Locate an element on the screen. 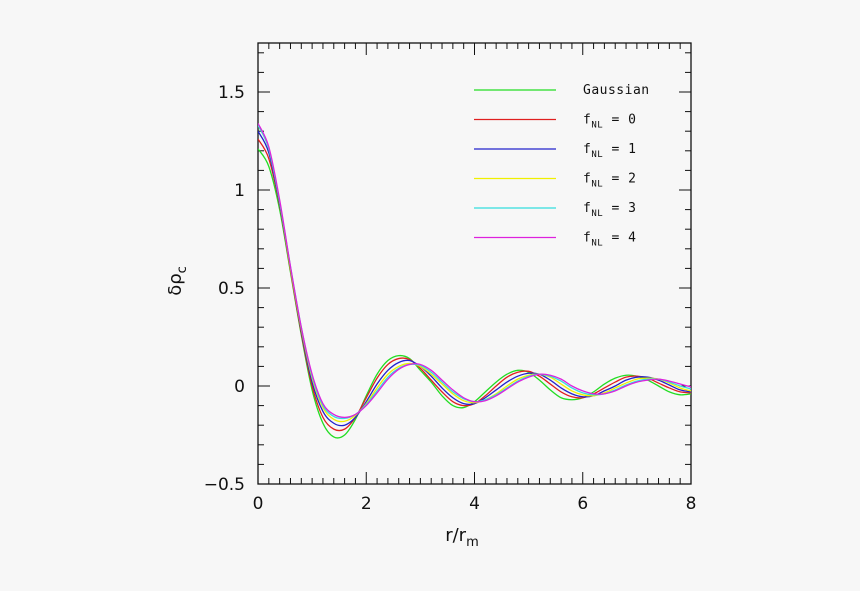 The width and height of the screenshot is (860, 591). legend-label-3: fNL = 2 is located at coordinates (609, 181).